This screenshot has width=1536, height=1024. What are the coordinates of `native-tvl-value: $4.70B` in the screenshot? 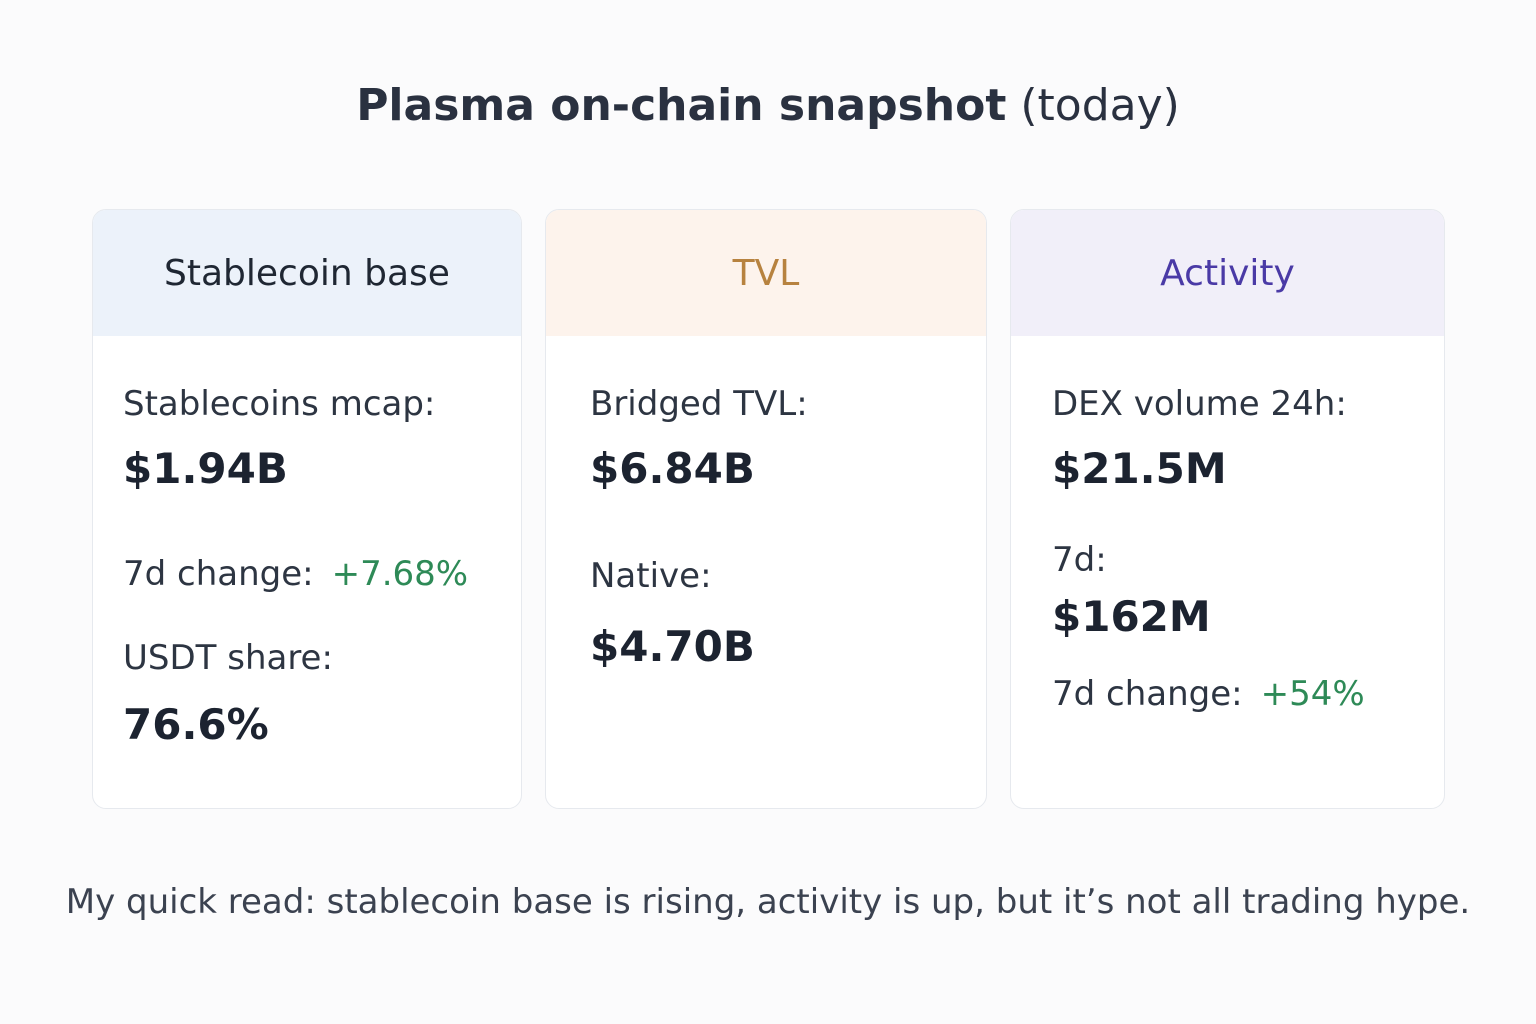 It's located at (672, 646).